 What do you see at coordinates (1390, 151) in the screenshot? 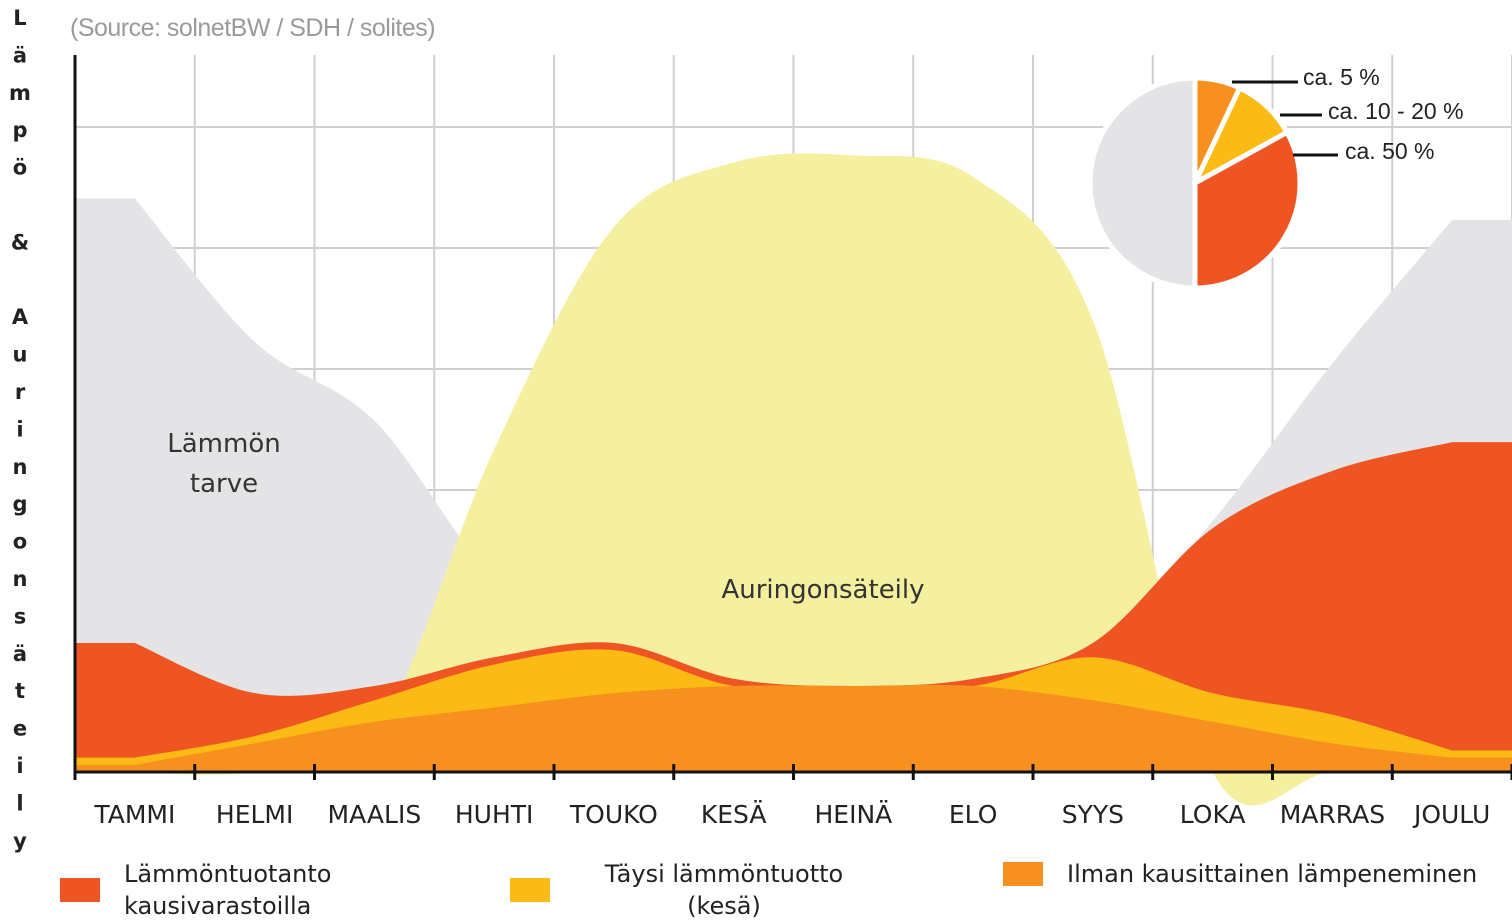
I see `pie-annotation: ca. 50 %` at bounding box center [1390, 151].